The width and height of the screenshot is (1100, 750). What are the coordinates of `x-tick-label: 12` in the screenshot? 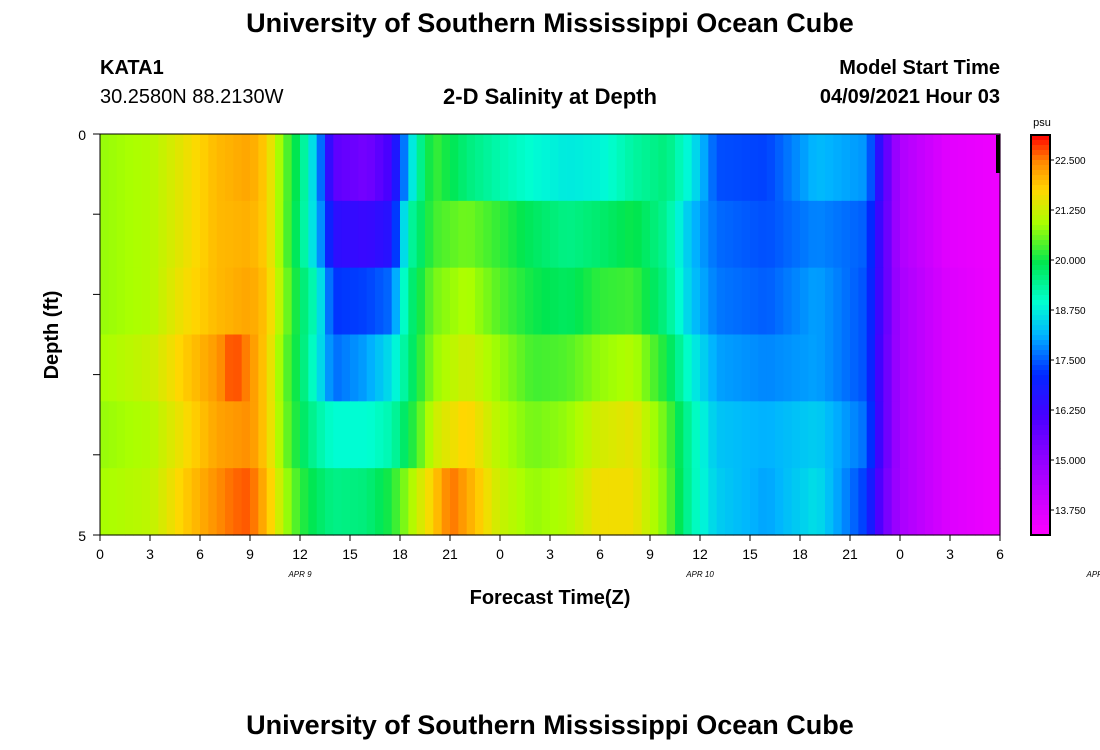 It's located at (700, 554).